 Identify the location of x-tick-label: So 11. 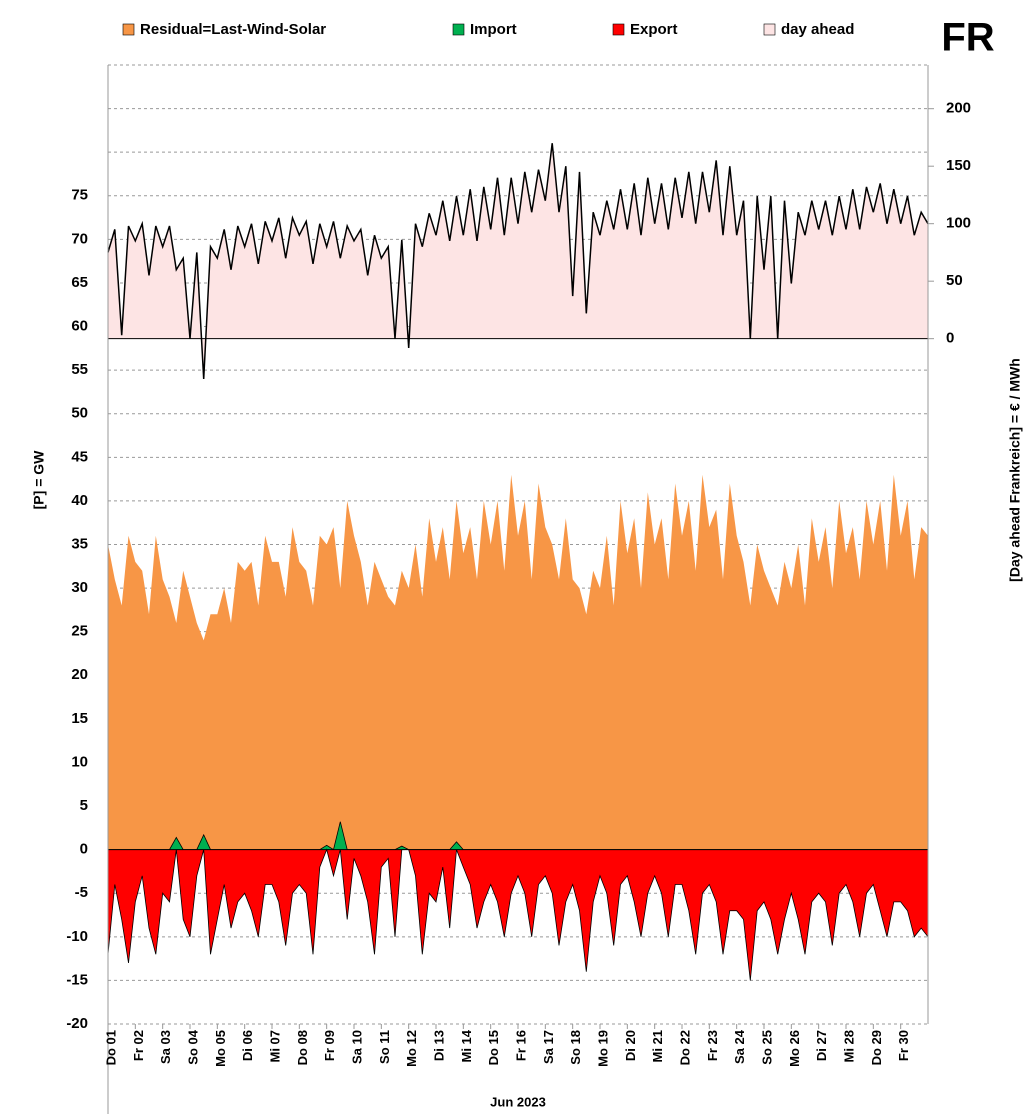
(384, 1047).